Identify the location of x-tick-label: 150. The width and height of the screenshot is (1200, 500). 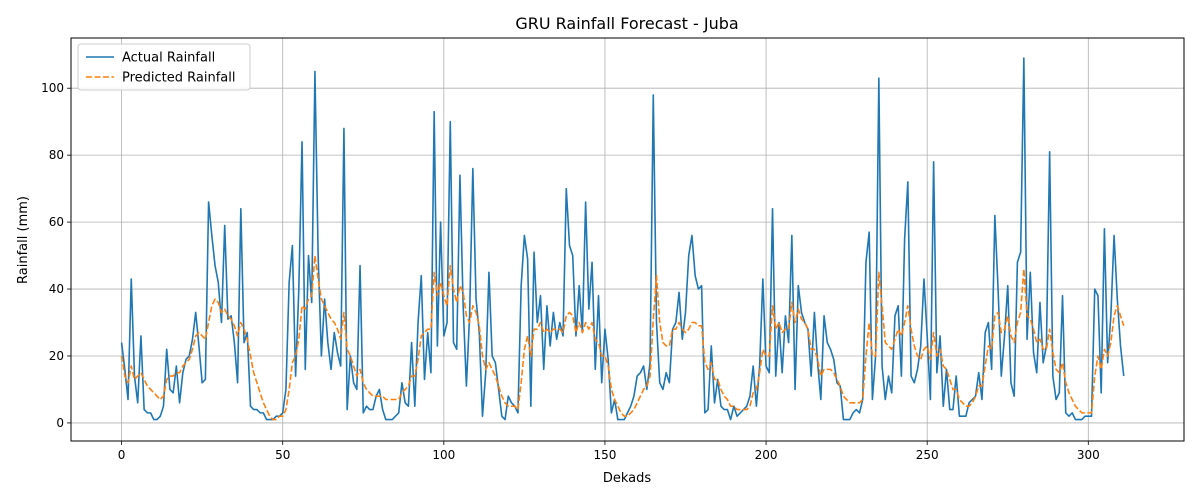
(604, 455).